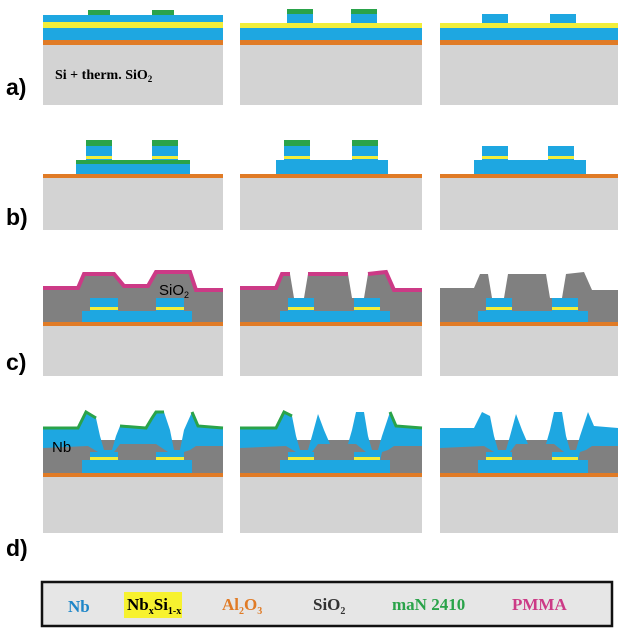 This screenshot has height=632, width=619. I want to click on annotation-main: Si + therm. SiO, so click(101, 75).